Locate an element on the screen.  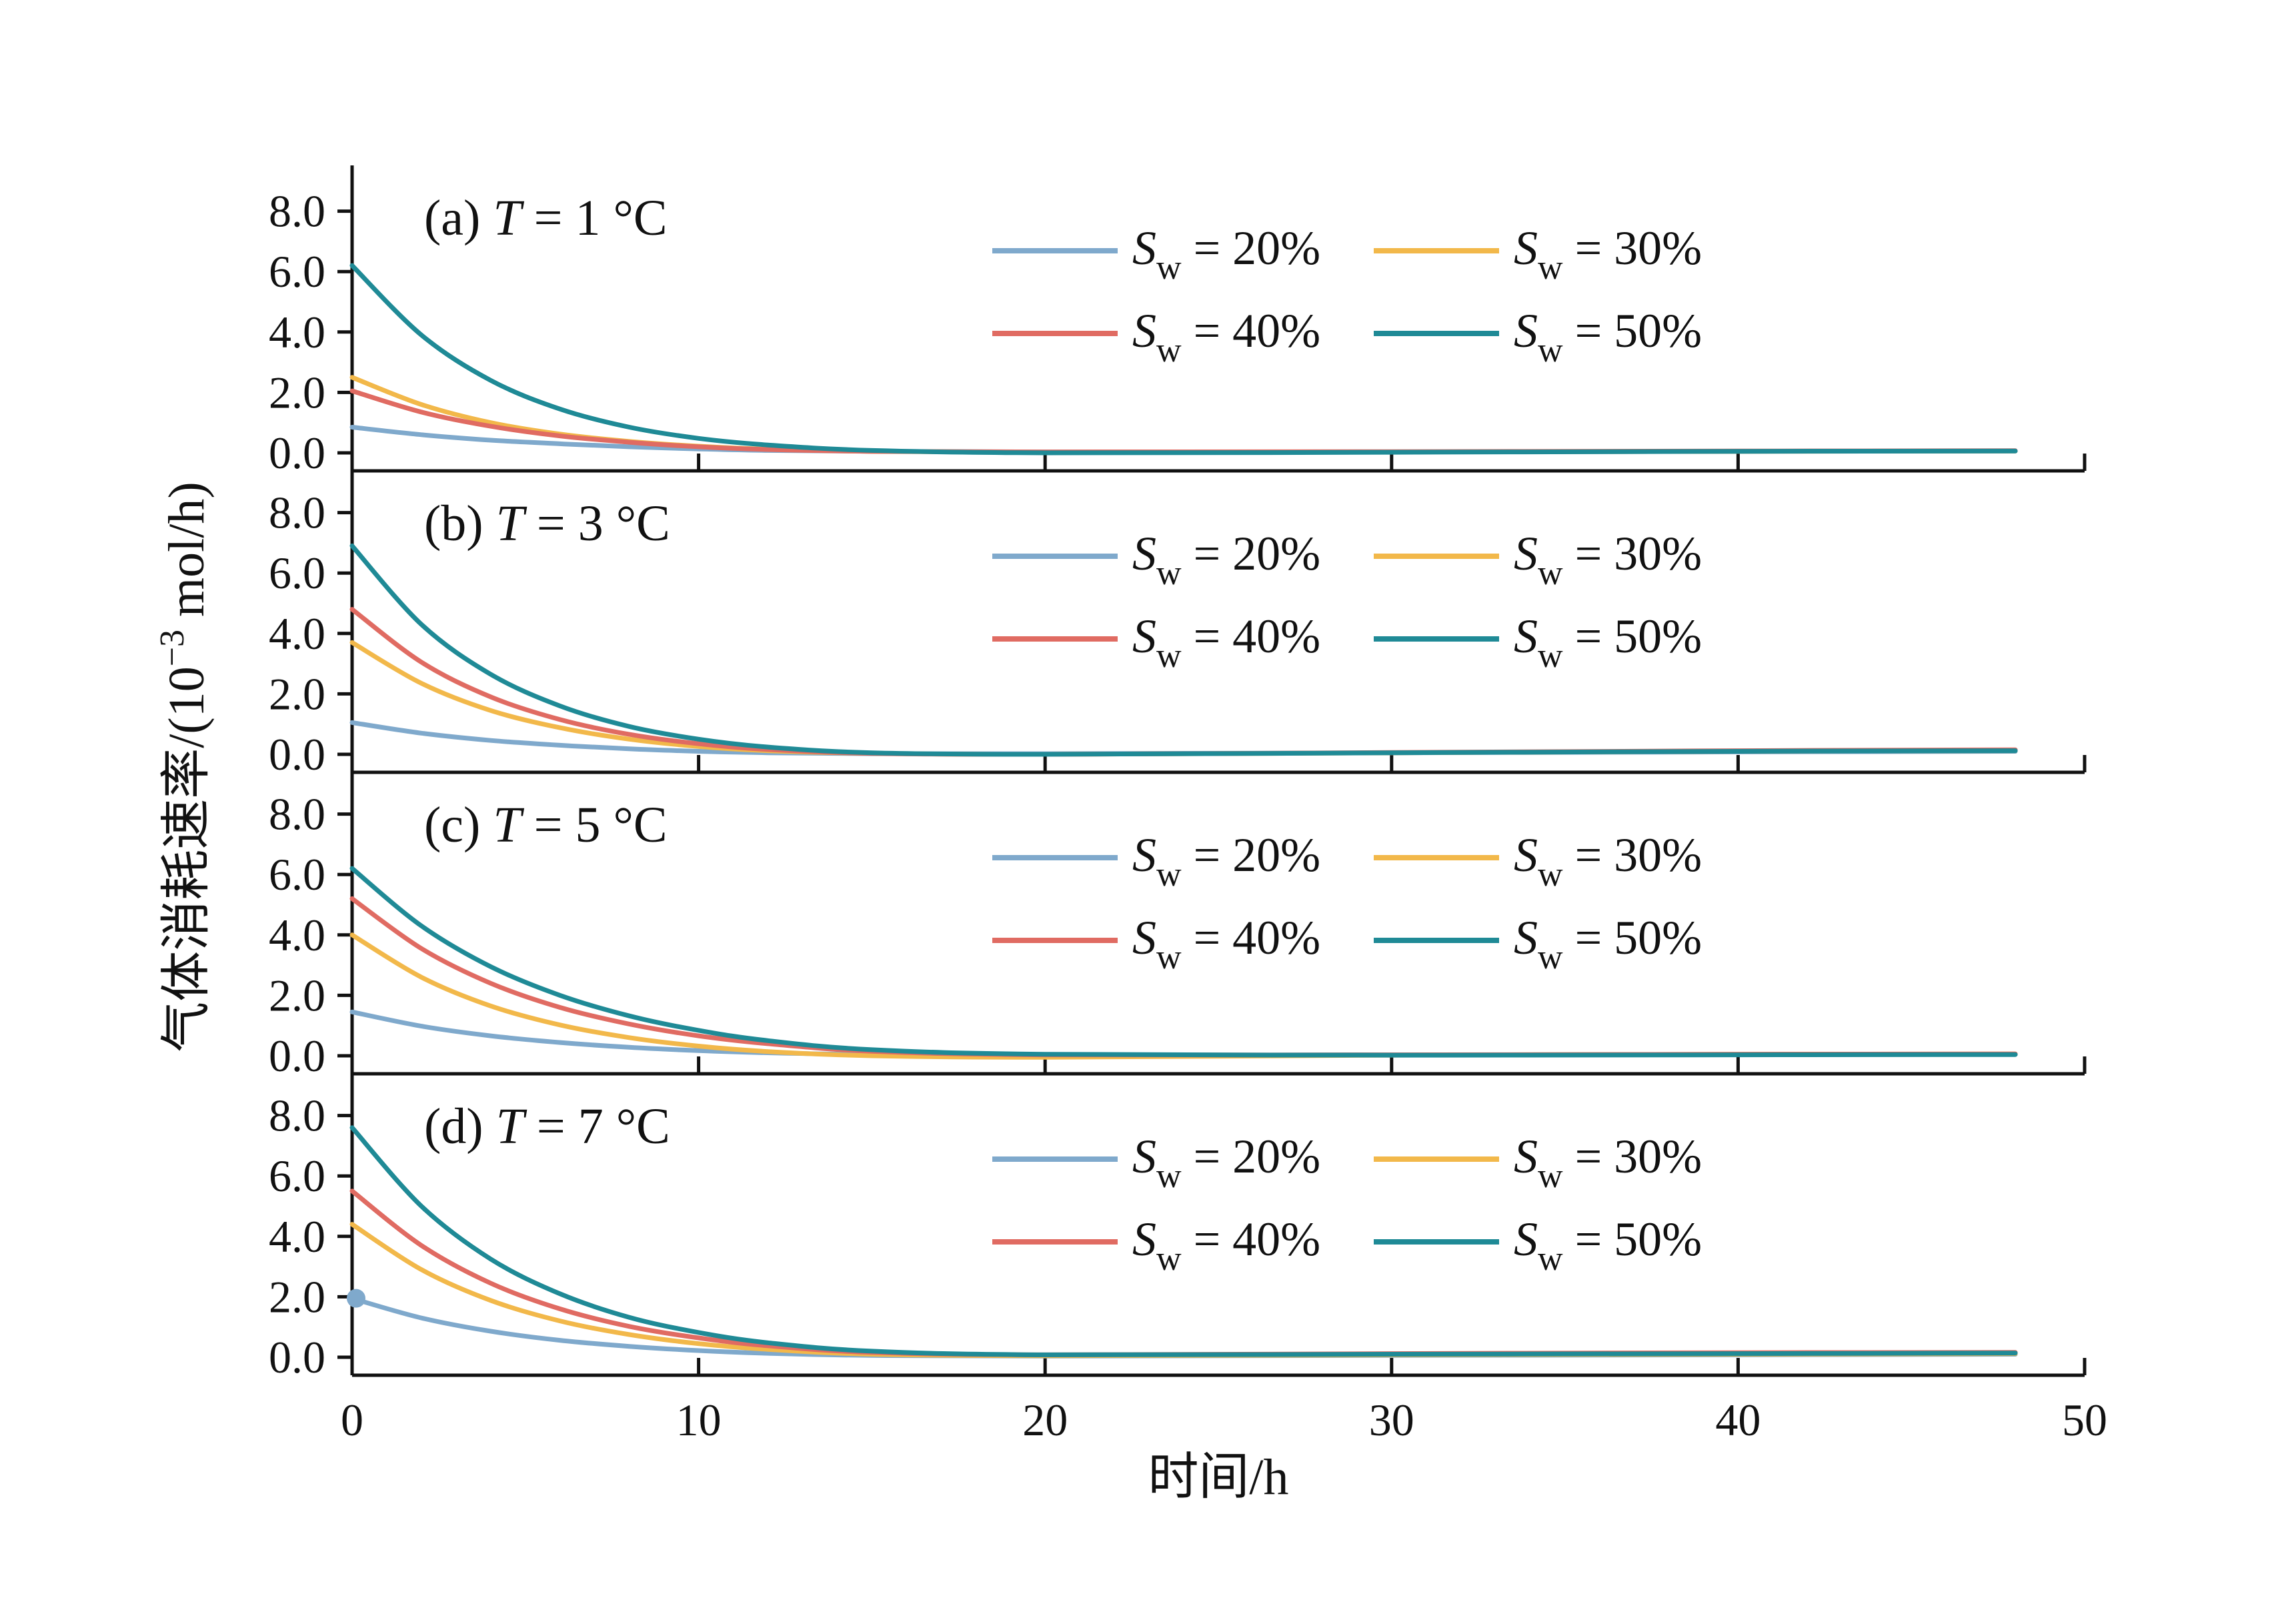
y-axis-title: 气体消耗速率/(10−3 mol/h) is located at coordinates (184, 767).